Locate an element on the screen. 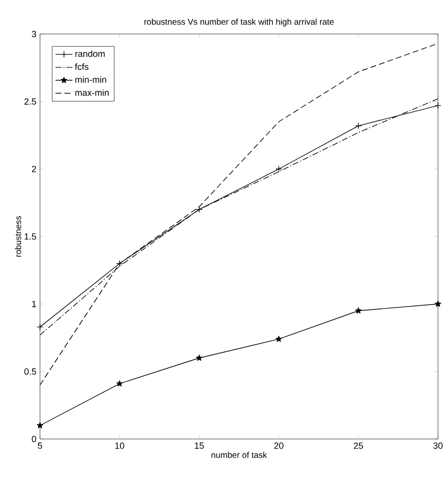 The image size is (447, 479). legend-label: max-min is located at coordinates (92, 92).